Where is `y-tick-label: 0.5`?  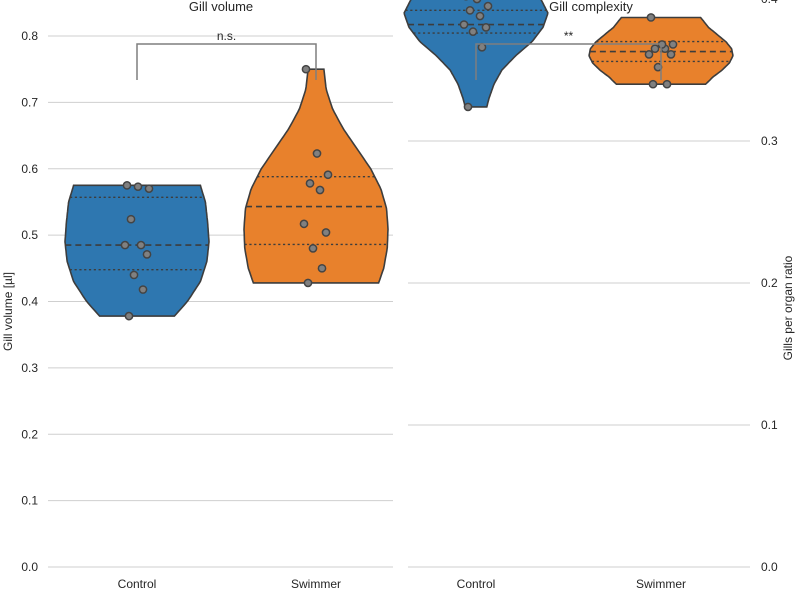
y-tick-label: 0.5 is located at coordinates (29, 235).